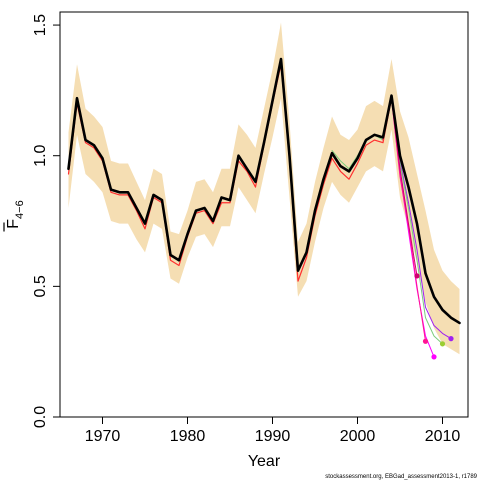 The width and height of the screenshot is (480, 480). I want to click on x-tick-label: 1970, so click(103, 436).